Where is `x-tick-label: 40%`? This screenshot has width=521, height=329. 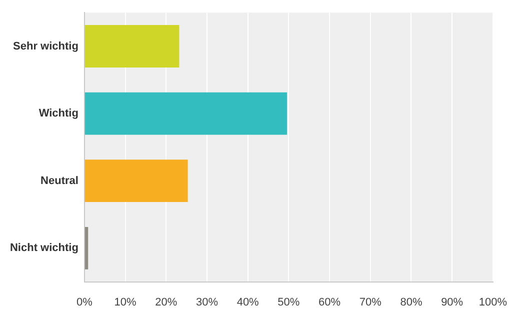
x-tick-label: 40% is located at coordinates (248, 302).